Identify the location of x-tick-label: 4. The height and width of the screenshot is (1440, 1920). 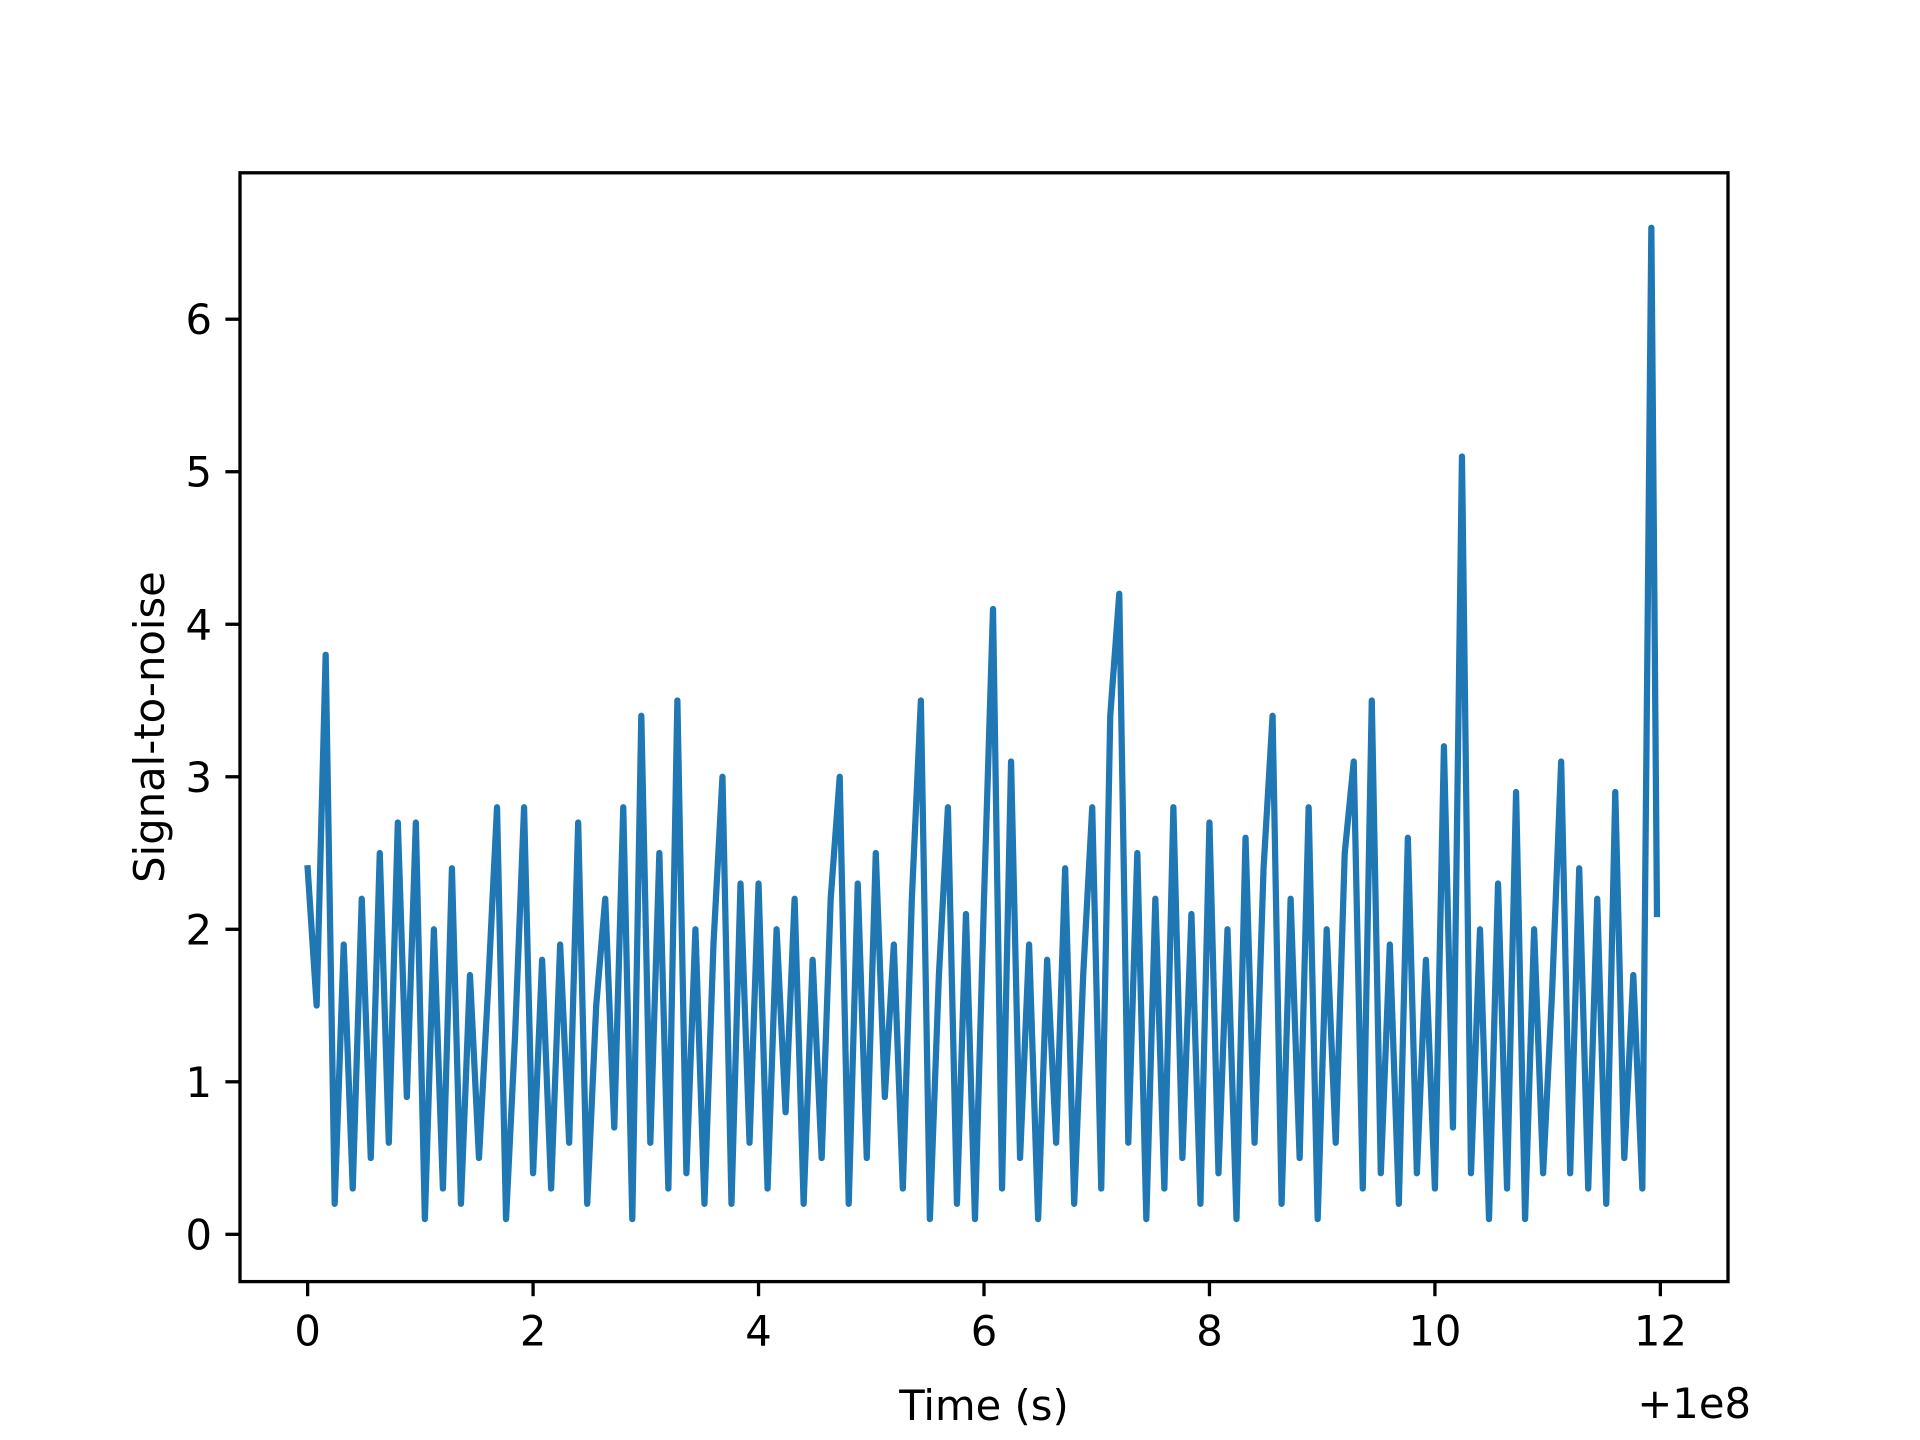
(758, 1331).